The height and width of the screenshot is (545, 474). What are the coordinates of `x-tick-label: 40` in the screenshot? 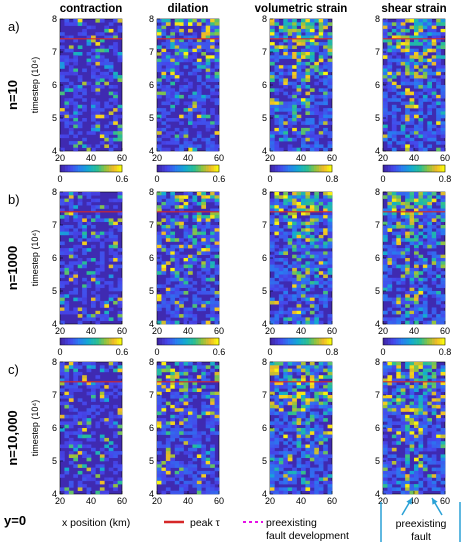 It's located at (91, 501).